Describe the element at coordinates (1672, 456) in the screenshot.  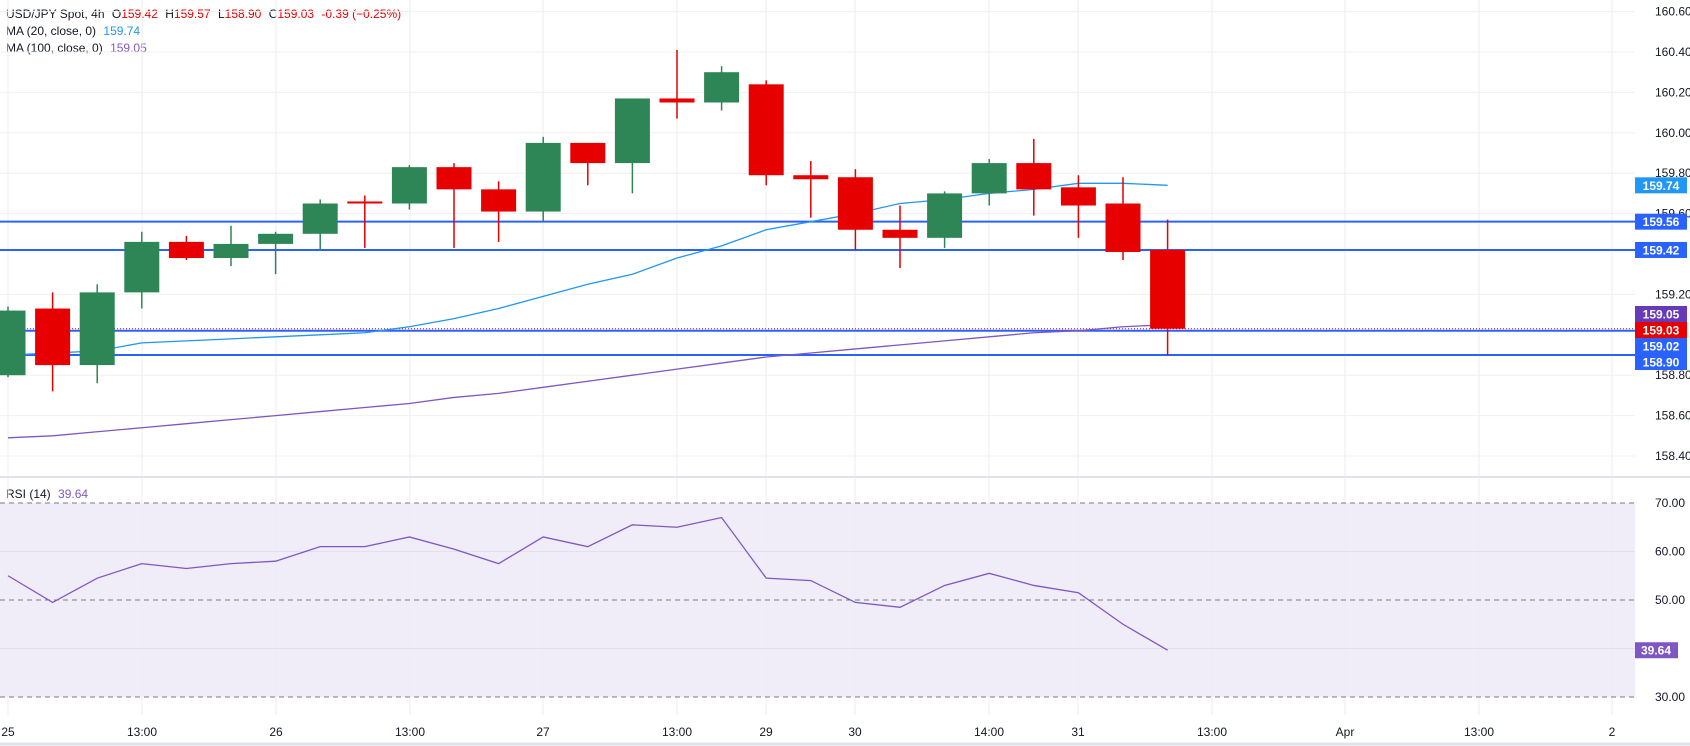
I see `price-tick-label: 158.40` at that location.